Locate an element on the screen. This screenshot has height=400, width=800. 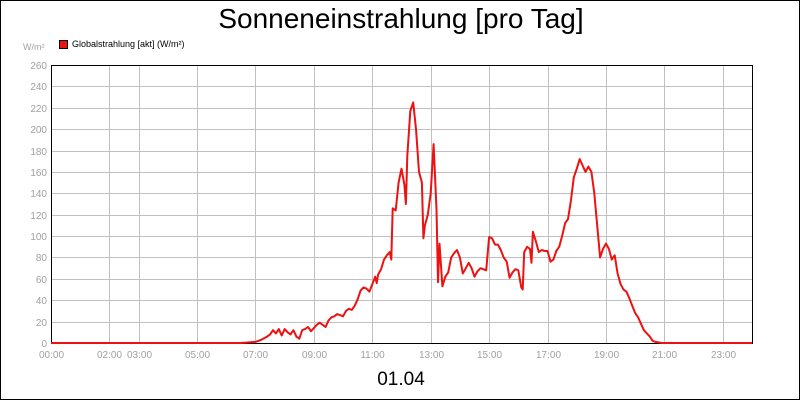
x-tick-label: 17:00 is located at coordinates (548, 355).